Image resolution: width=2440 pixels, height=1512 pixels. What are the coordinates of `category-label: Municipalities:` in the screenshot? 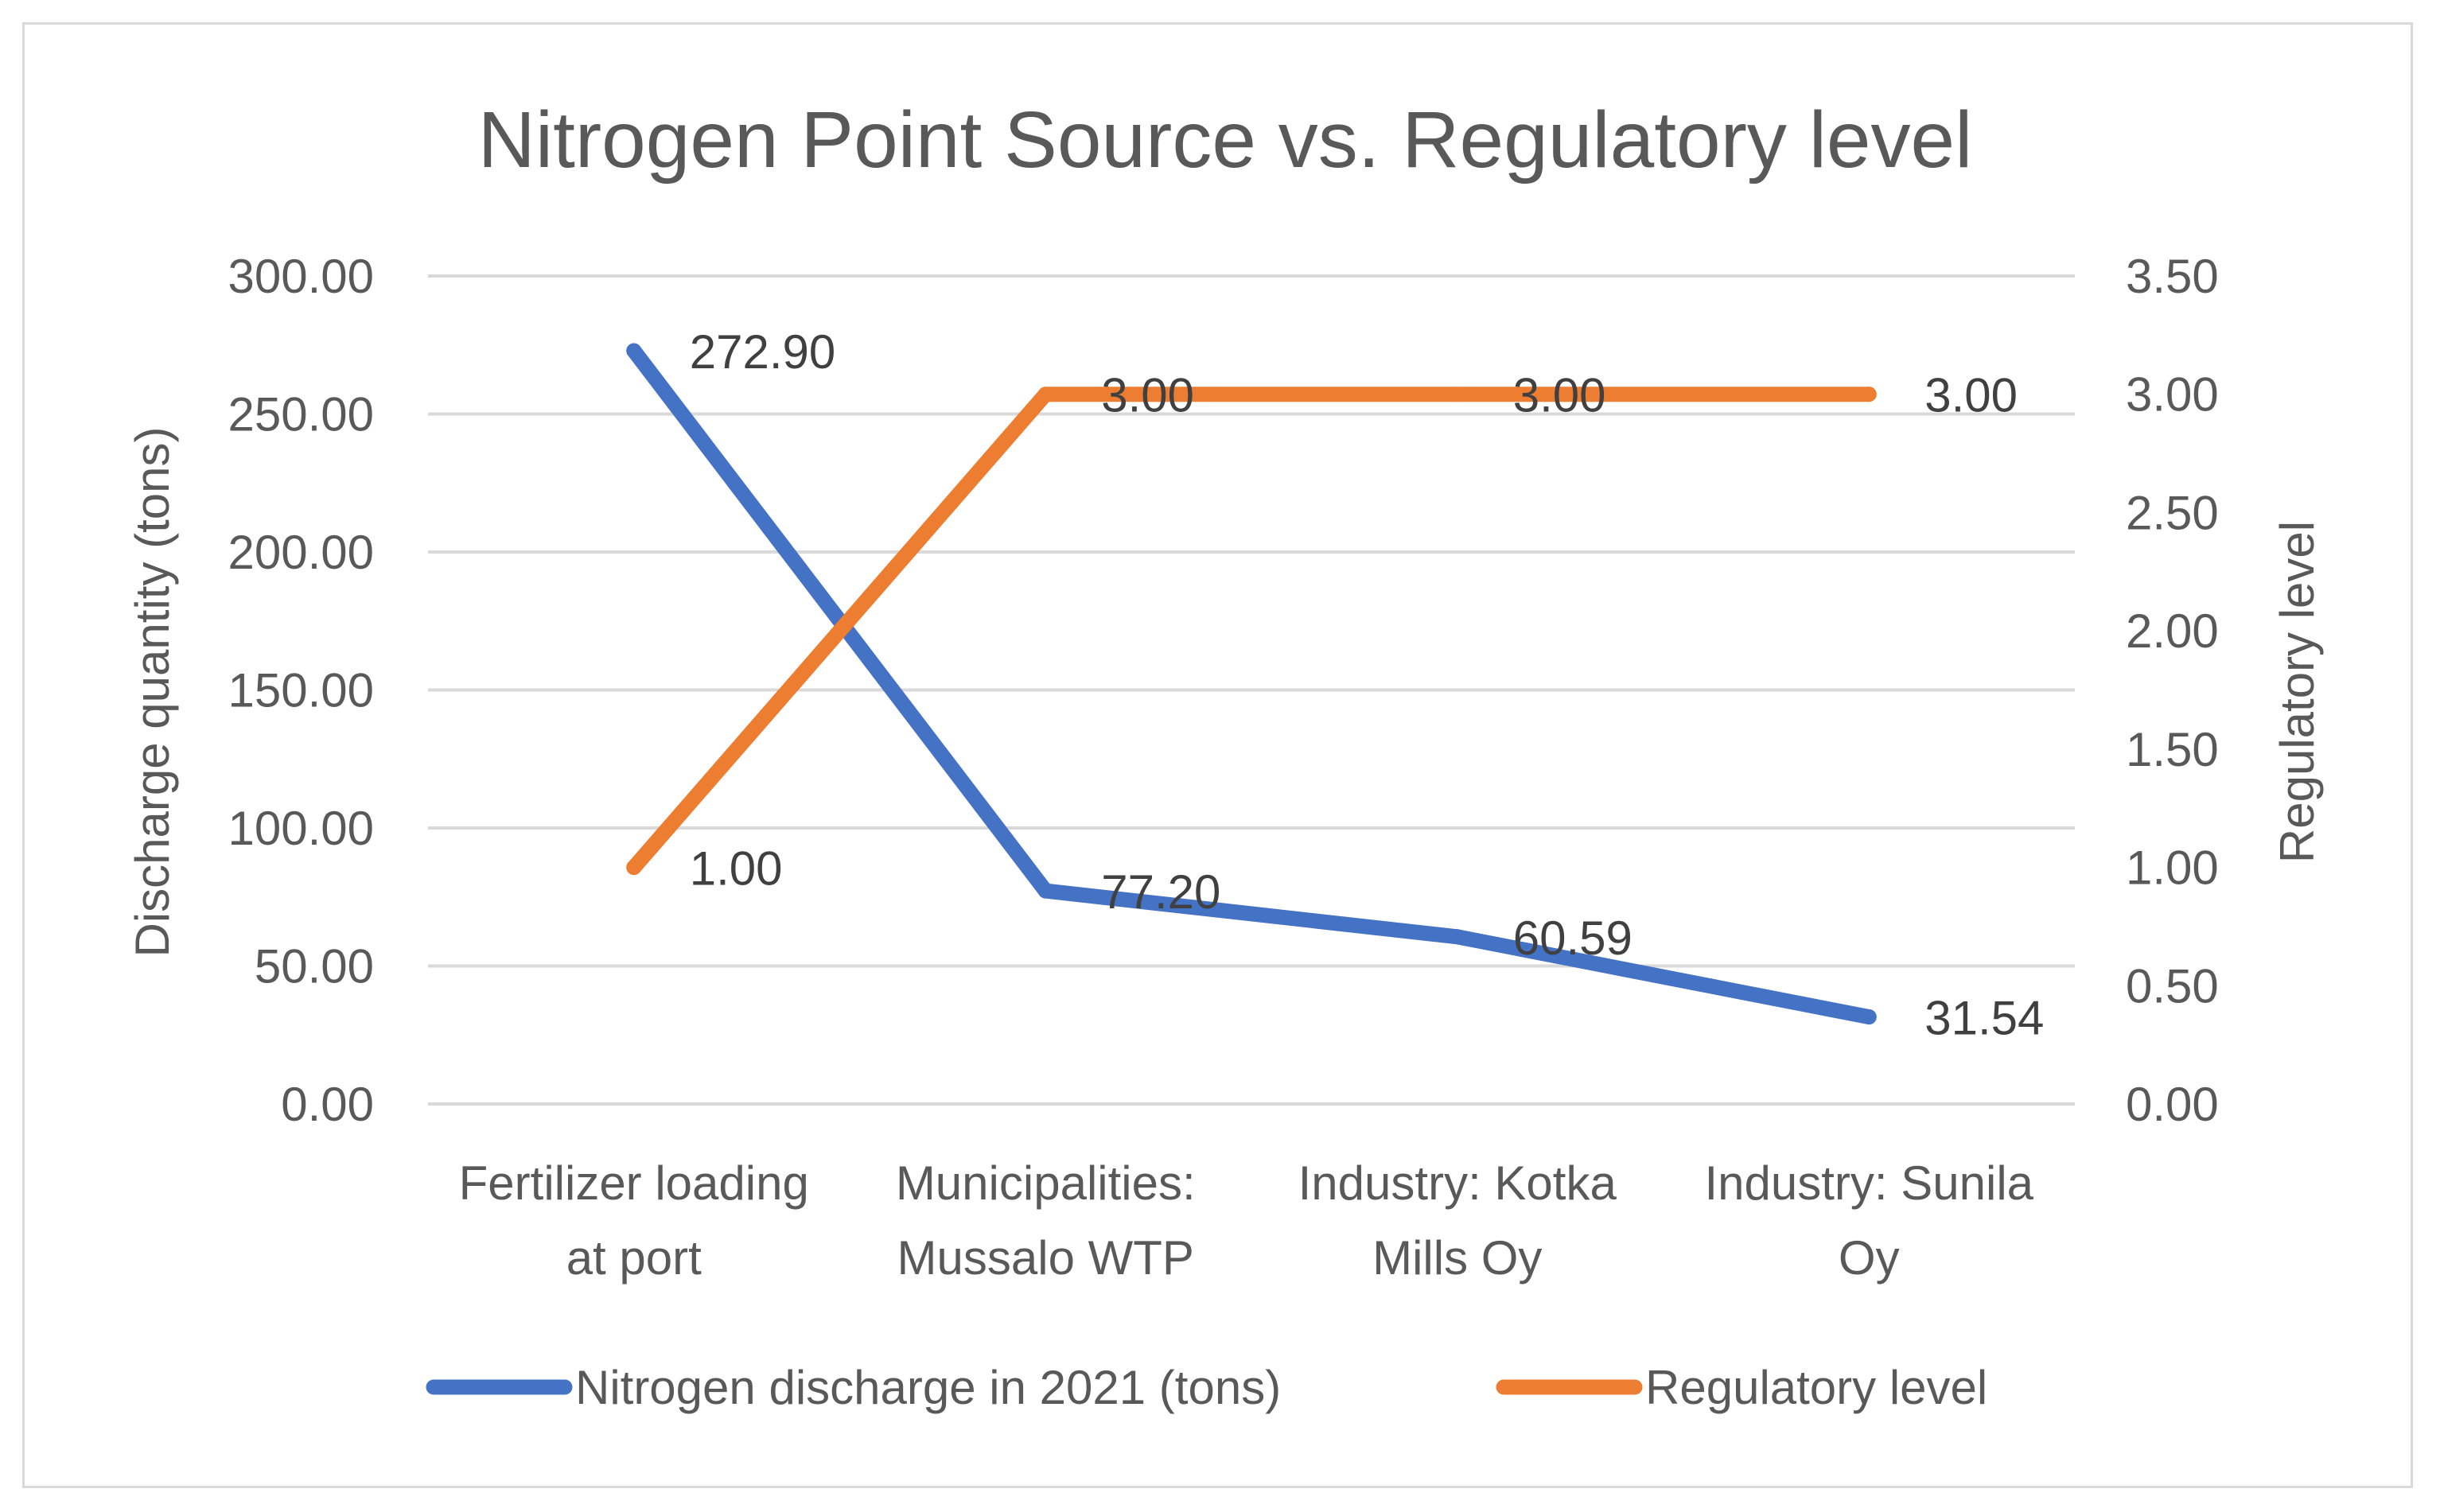 It's located at (1046, 1183).